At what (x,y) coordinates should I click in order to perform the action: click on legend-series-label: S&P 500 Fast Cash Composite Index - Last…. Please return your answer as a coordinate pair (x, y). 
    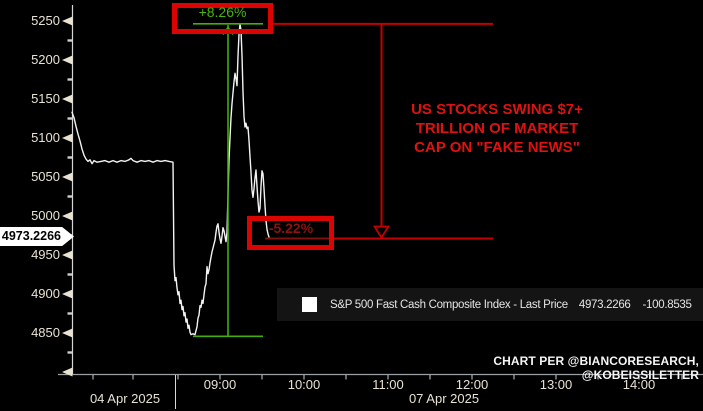
    Looking at the image, I should click on (449, 304).